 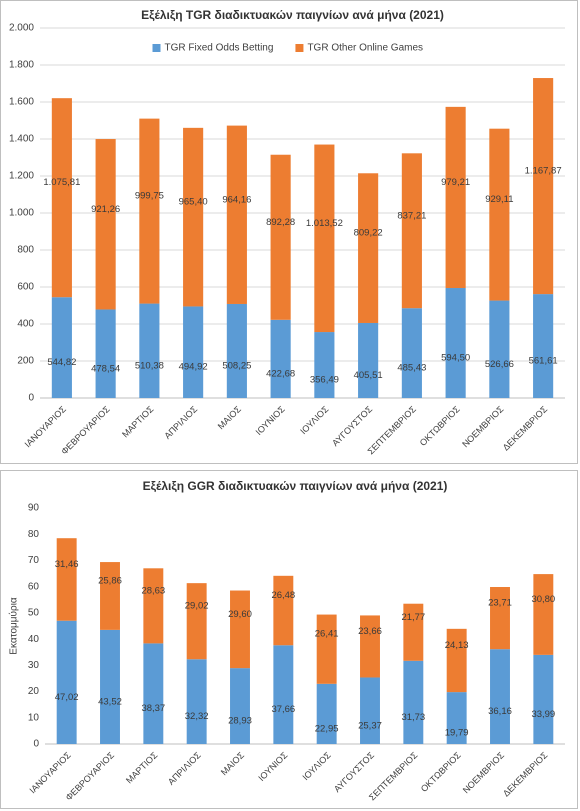 I want to click on data-label: 25,86, so click(x=110, y=580).